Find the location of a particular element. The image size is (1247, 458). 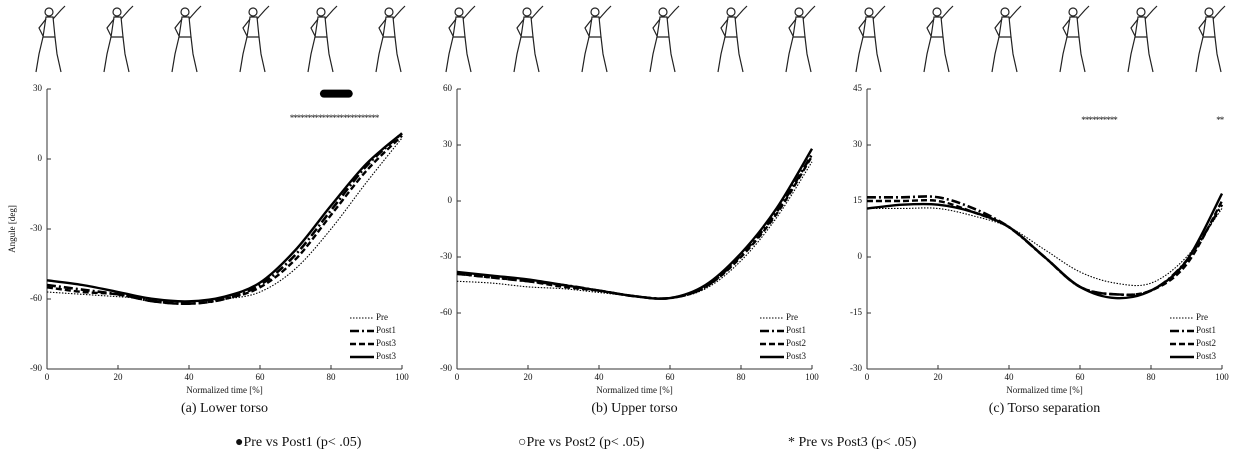

chart-caption: (c) Torso separation is located at coordinates (1045, 408).